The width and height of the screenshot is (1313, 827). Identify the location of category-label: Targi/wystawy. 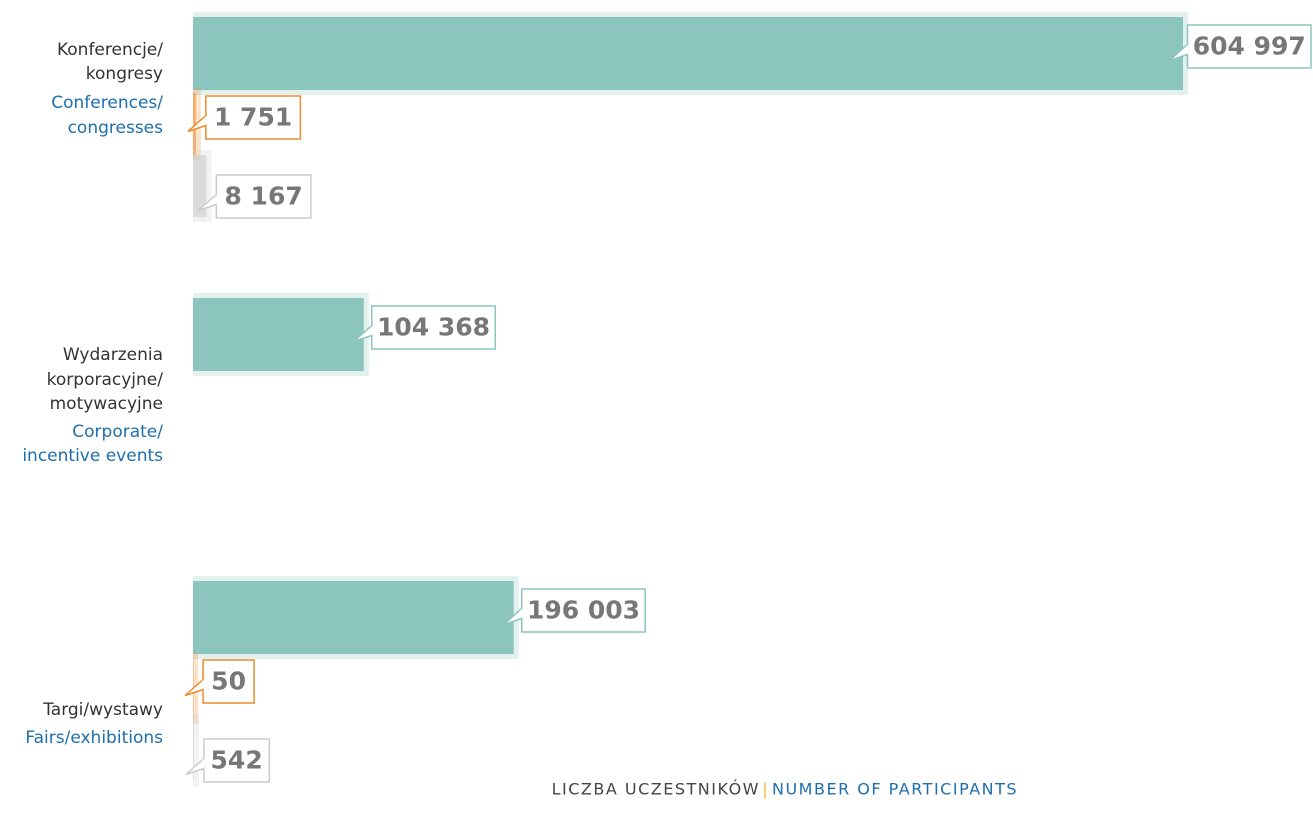
(102, 710).